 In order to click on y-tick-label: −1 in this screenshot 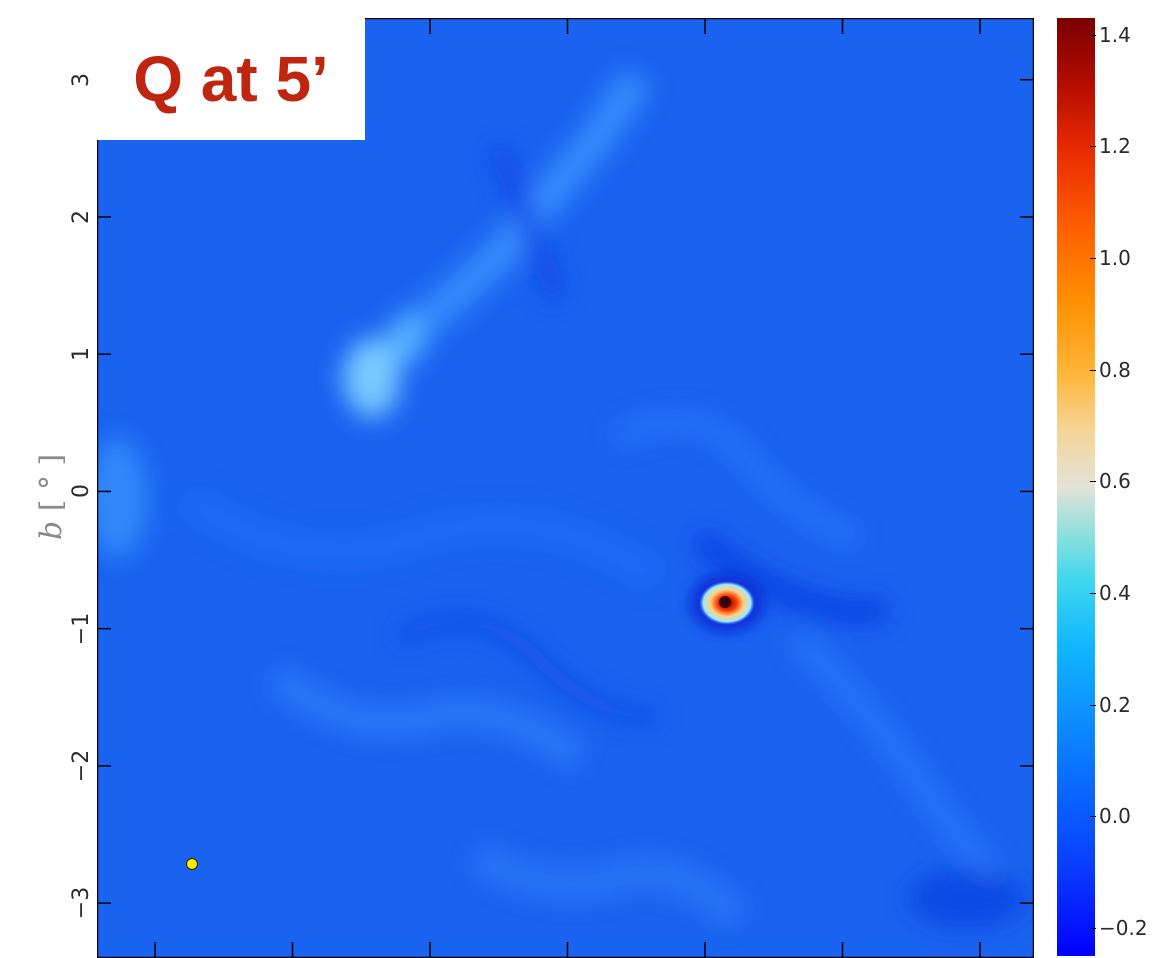, I will do `click(81, 628)`.